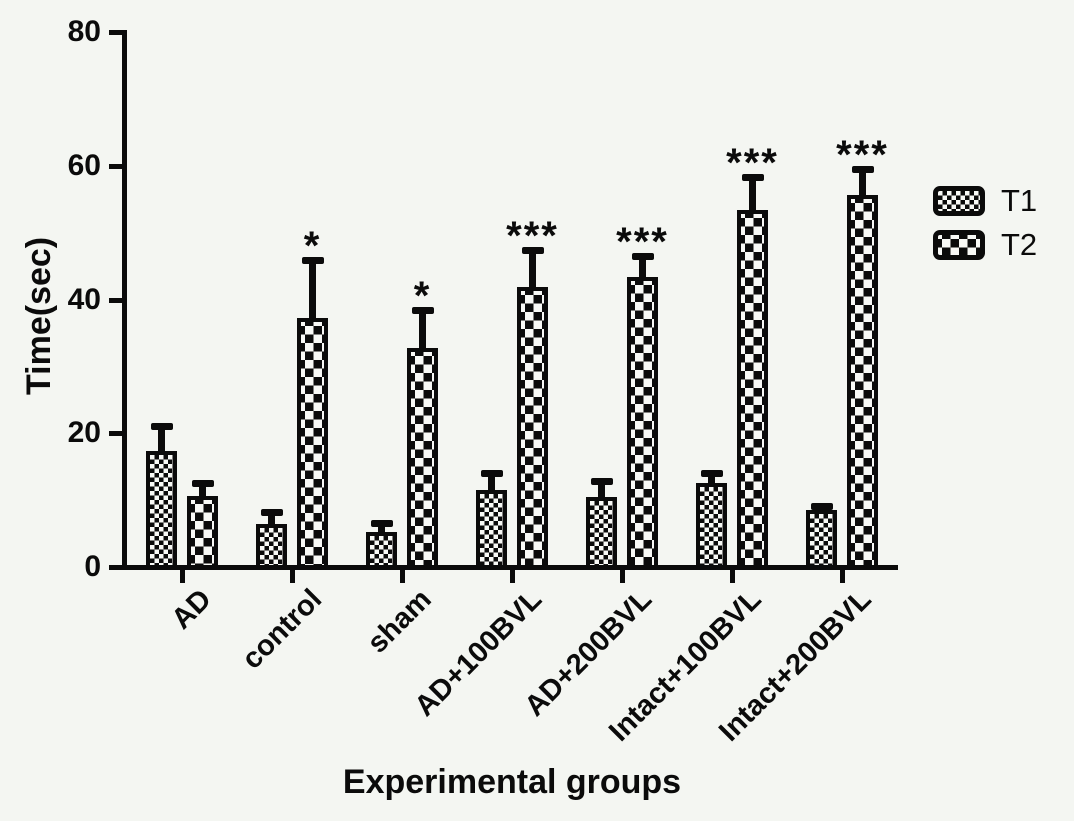 The image size is (1074, 821). What do you see at coordinates (381, 550) in the screenshot?
I see `bar-t1-sham` at bounding box center [381, 550].